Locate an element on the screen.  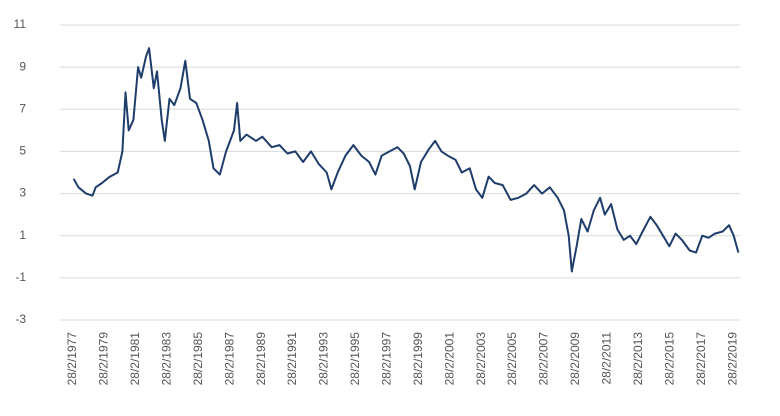
x-tick-label: 28/2/1991 is located at coordinates (292, 359).